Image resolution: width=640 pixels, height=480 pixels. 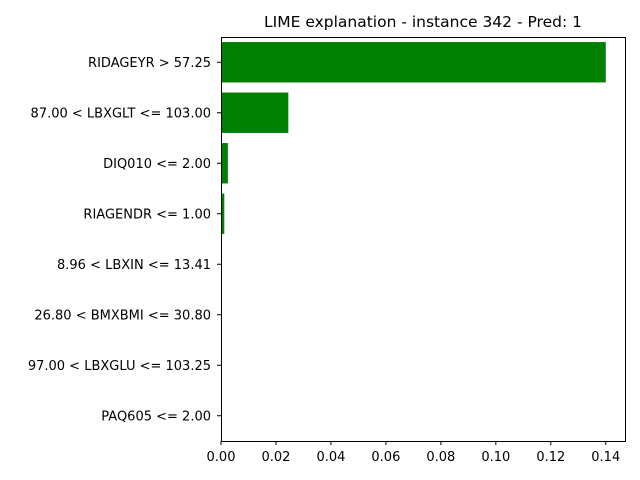 I want to click on y-tick-label: 97.00 < LBXGLU <= 103.25, so click(x=119, y=366).